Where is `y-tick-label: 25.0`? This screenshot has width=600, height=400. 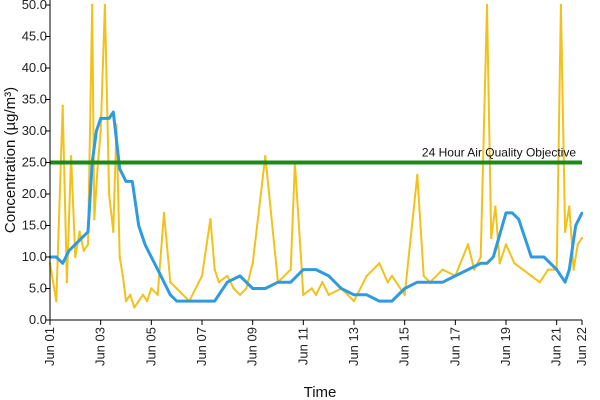 y-tick-label: 25.0 is located at coordinates (34, 162).